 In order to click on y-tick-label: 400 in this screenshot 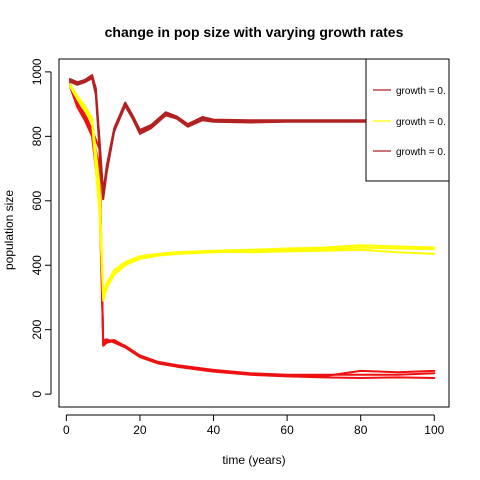, I will do `click(37, 265)`.